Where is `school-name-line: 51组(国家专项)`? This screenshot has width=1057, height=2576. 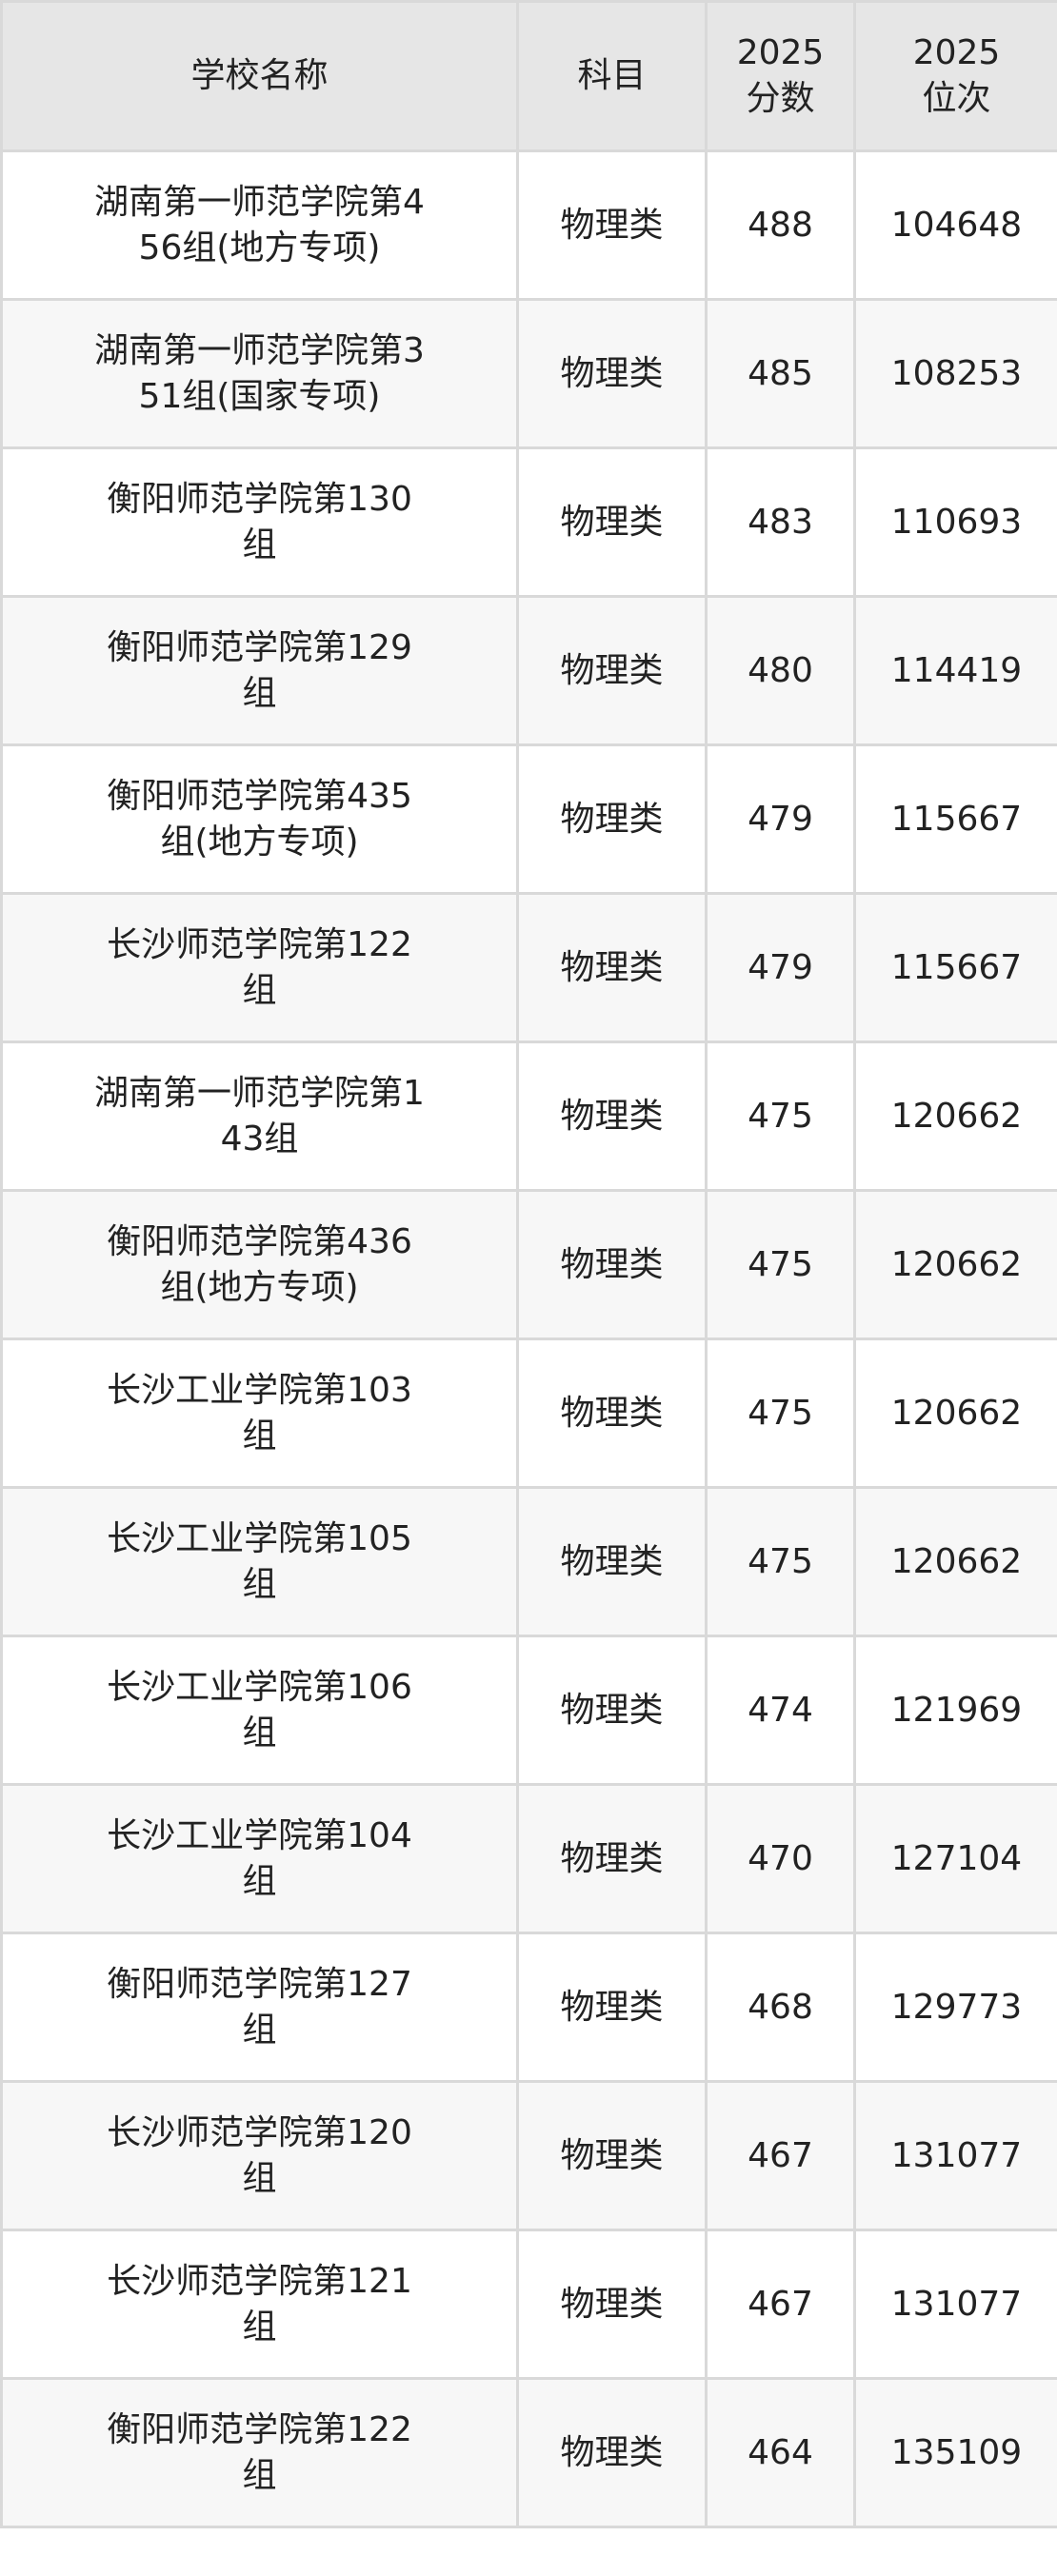 school-name-line: 51组(国家专项) is located at coordinates (259, 396).